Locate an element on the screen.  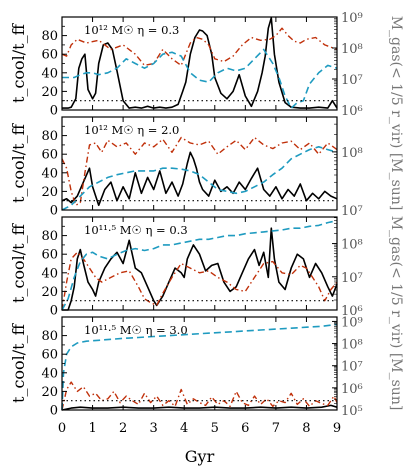
panel-4-left-tick-label: 0 is located at coordinates (54, 411).